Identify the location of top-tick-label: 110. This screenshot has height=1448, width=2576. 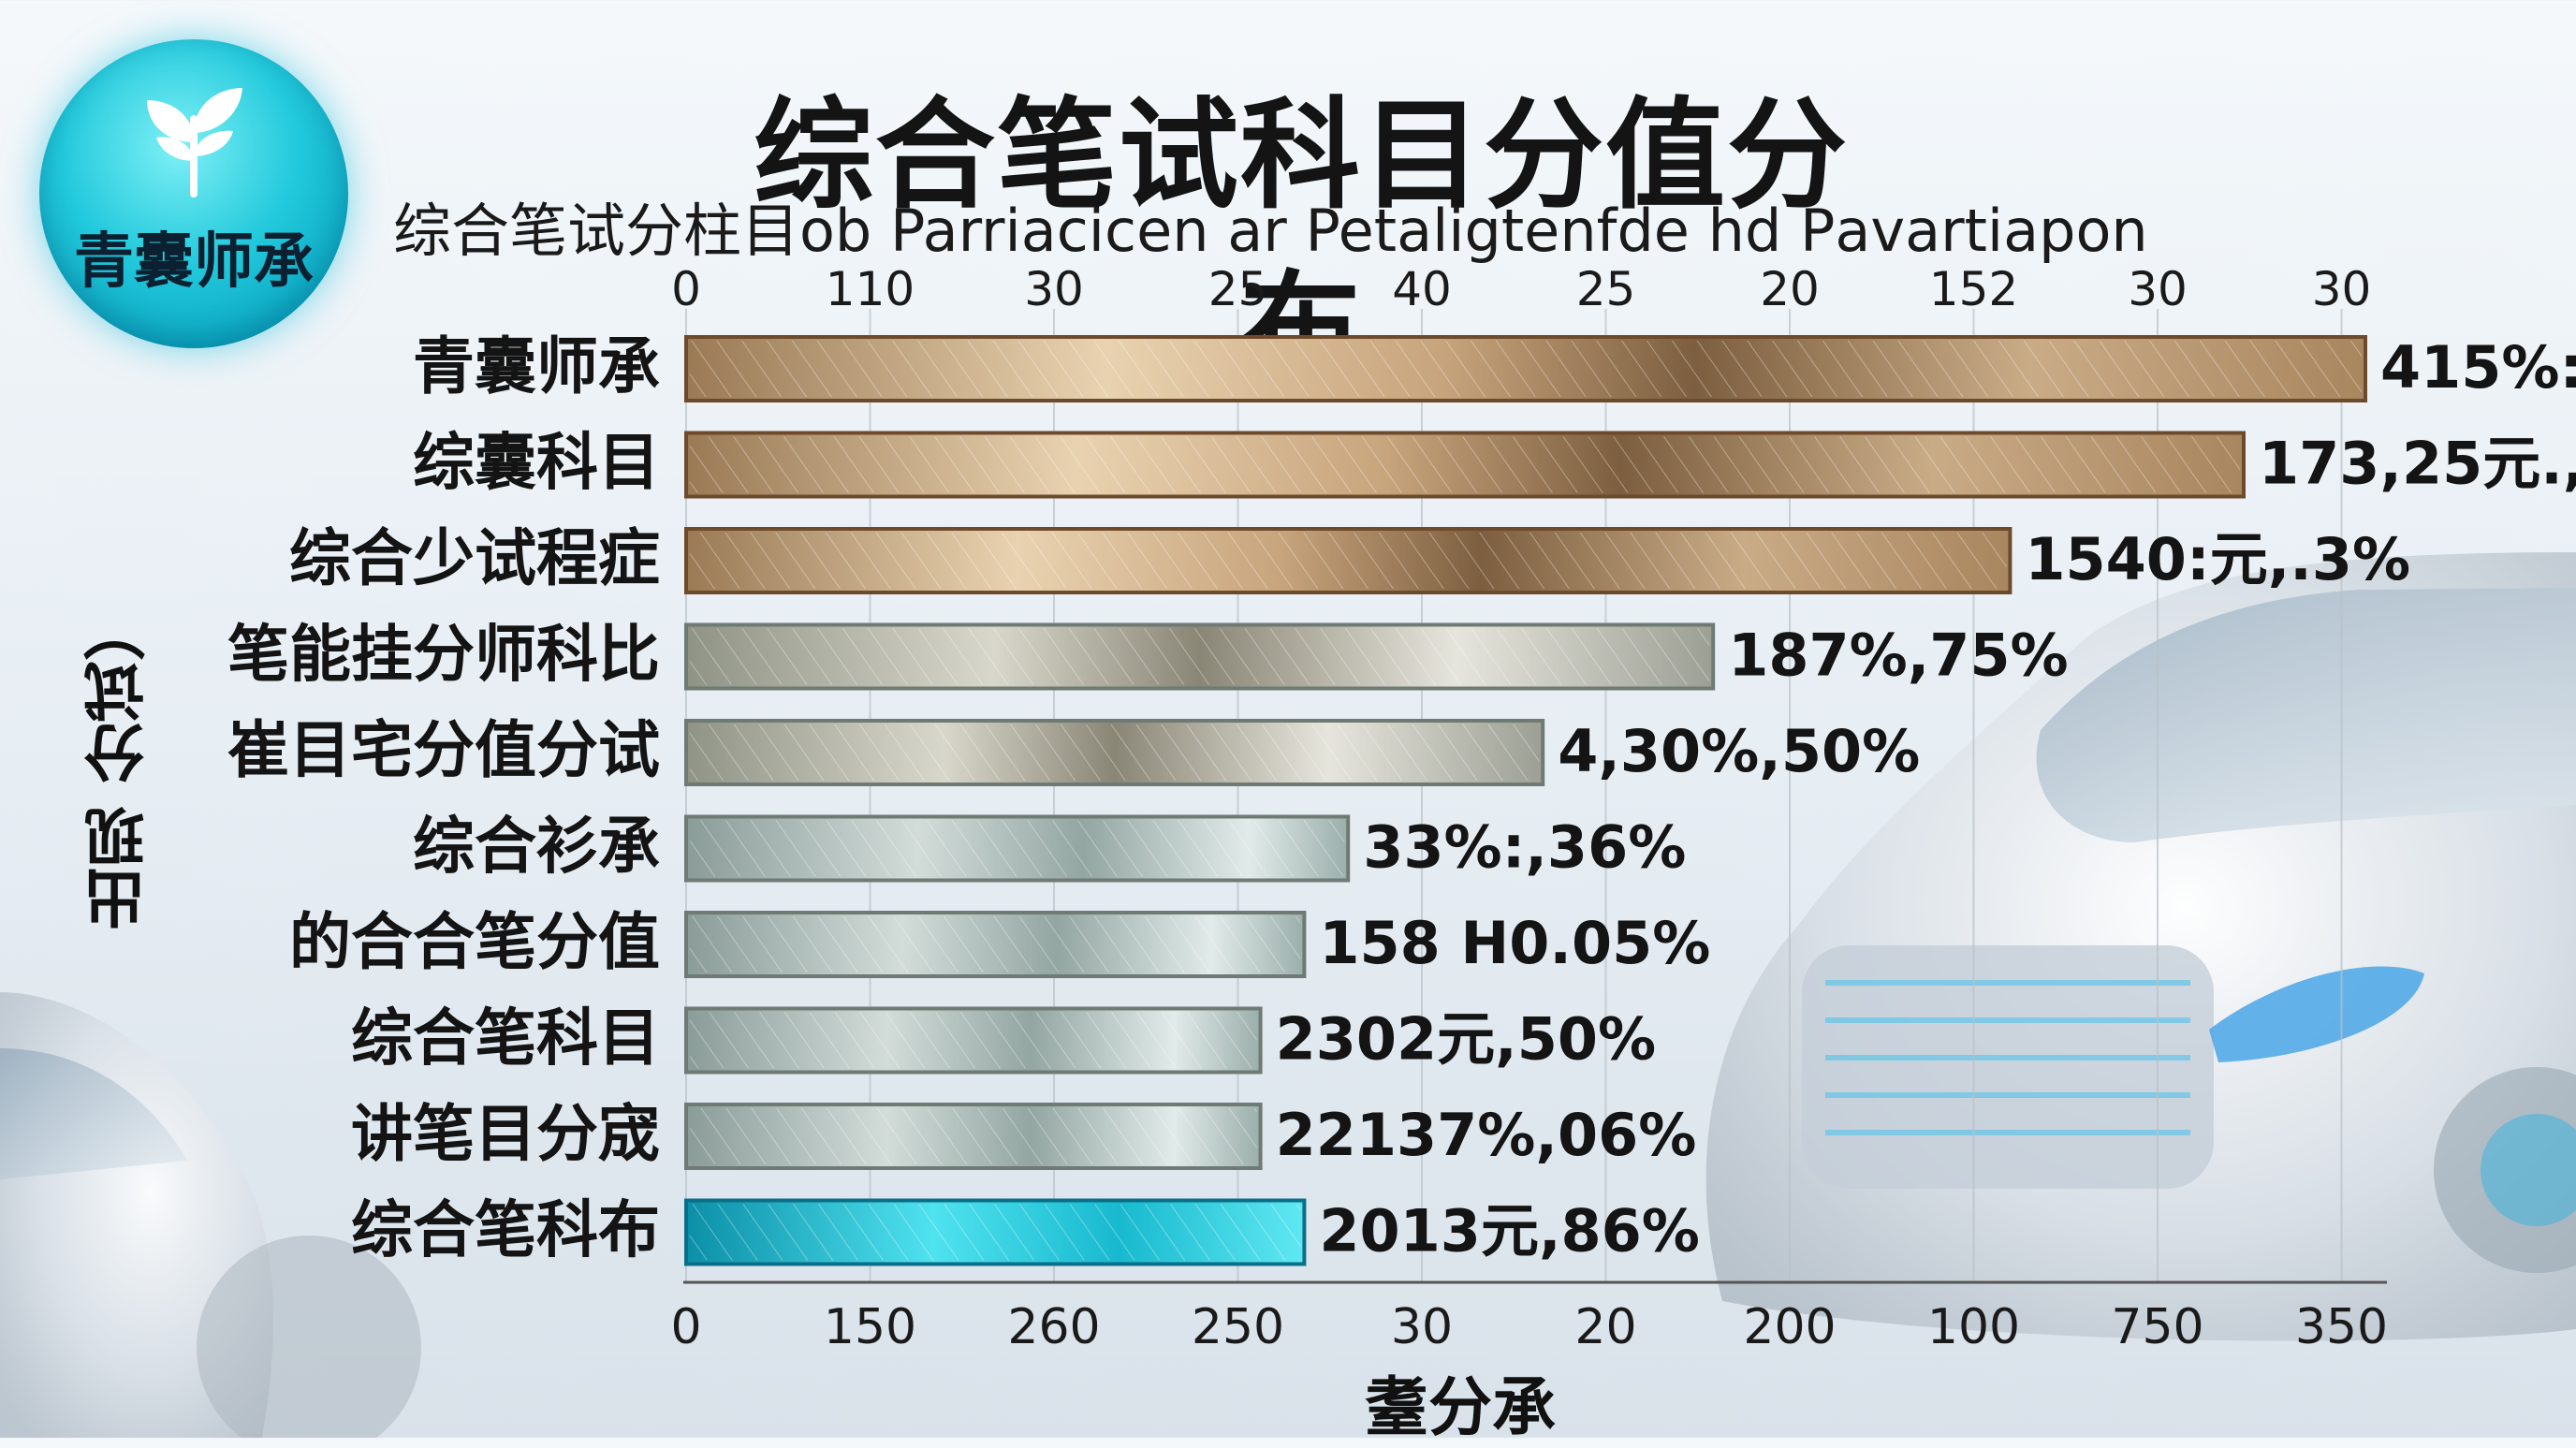
(870, 289).